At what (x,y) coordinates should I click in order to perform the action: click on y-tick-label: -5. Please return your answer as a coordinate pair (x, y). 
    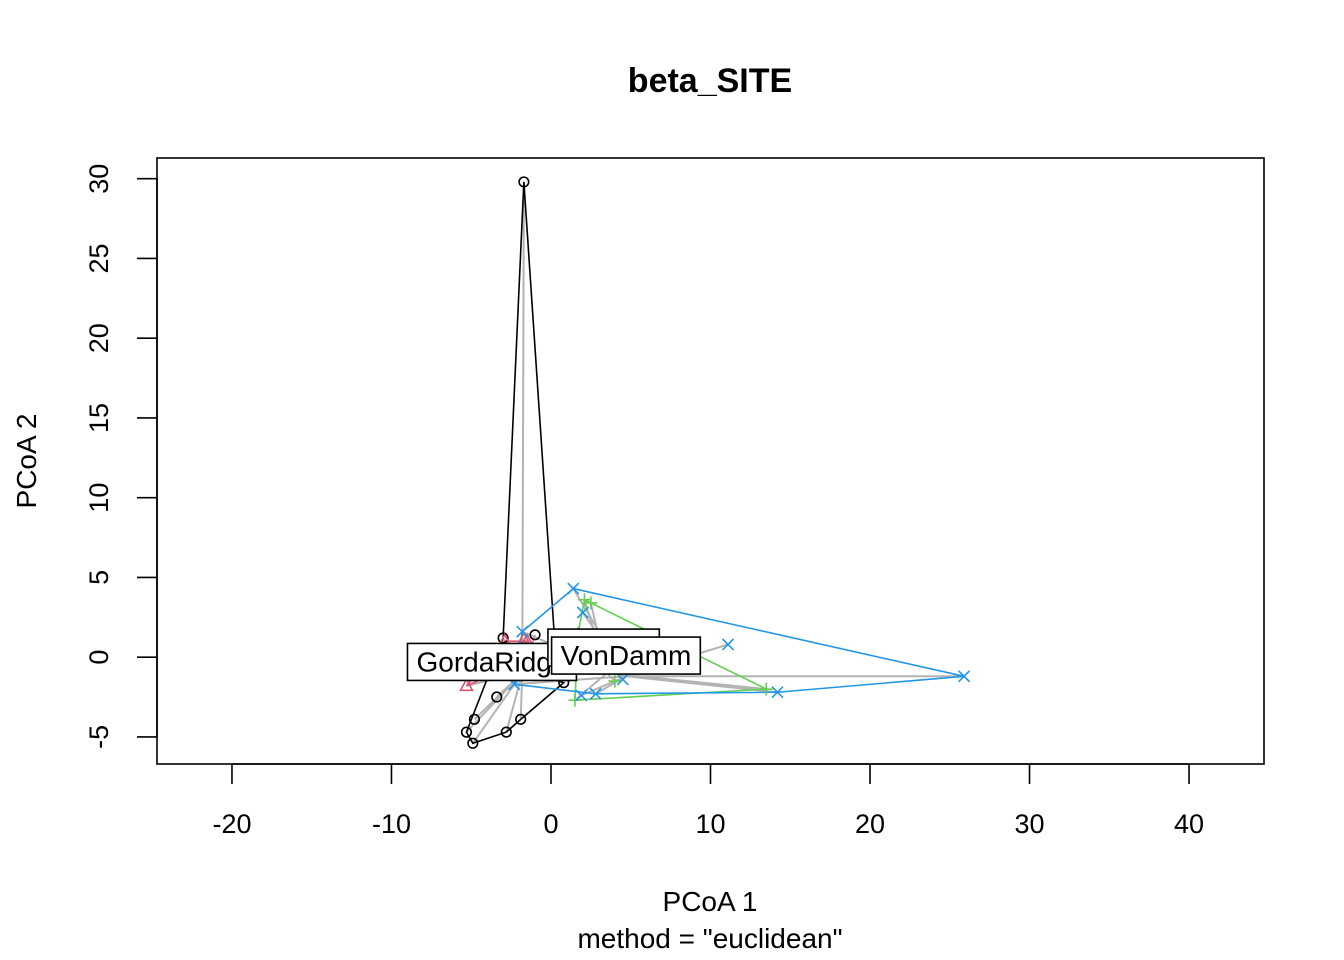
    Looking at the image, I should click on (99, 737).